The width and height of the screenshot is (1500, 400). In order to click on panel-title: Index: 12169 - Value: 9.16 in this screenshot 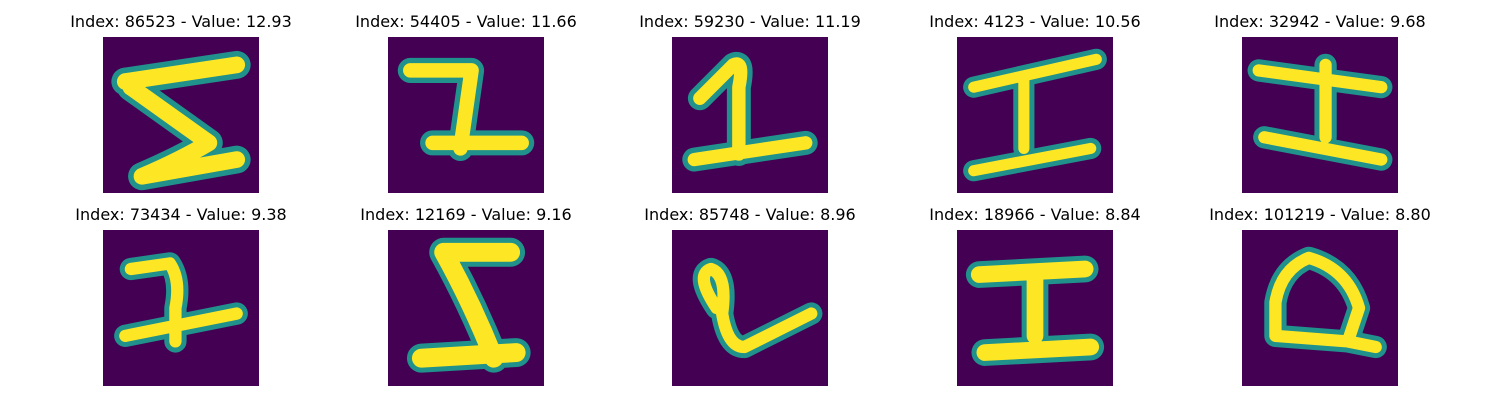, I will do `click(466, 214)`.